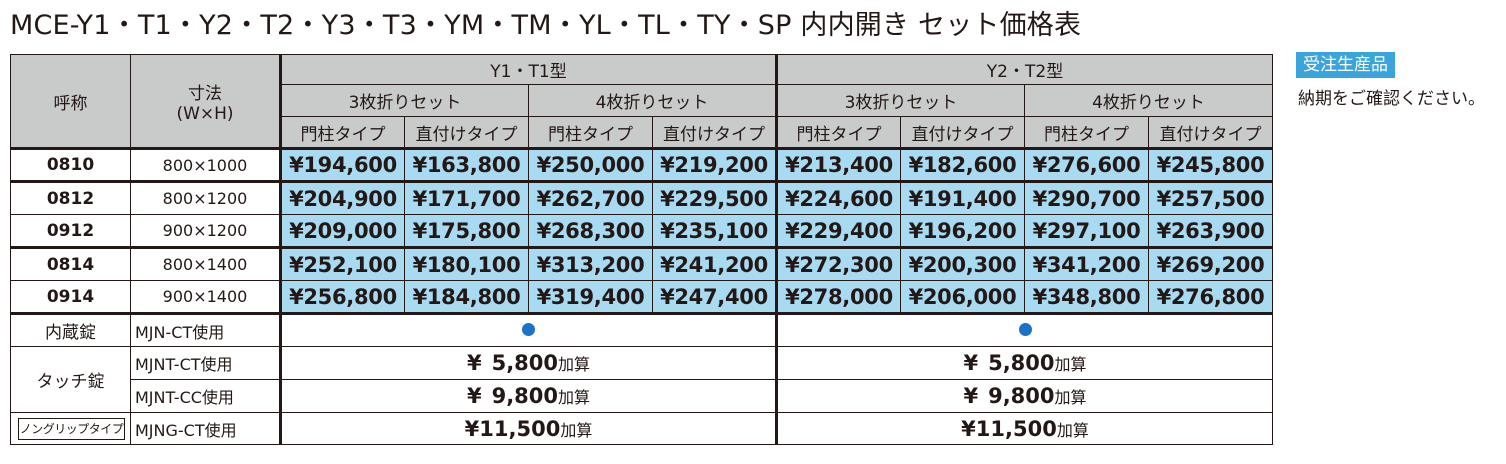  Describe the element at coordinates (528, 69) in the screenshot. I see `header-group-y1t1: Y1・T1型` at that location.